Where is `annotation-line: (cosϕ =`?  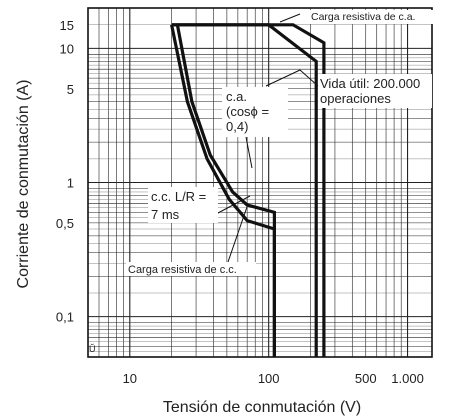
annotation-line: (cosϕ = is located at coordinates (247, 111).